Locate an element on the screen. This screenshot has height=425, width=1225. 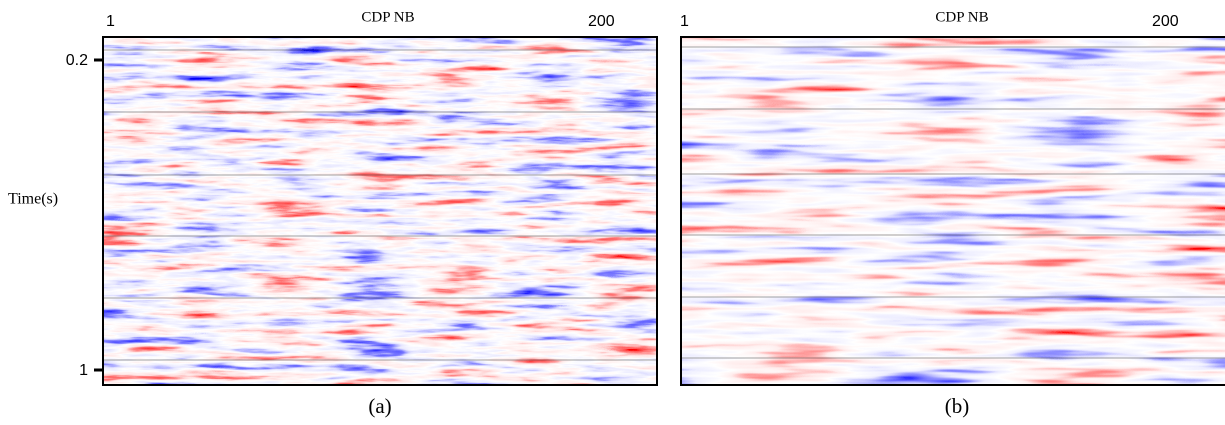
y-axis-title: Time(s) is located at coordinates (33, 199).